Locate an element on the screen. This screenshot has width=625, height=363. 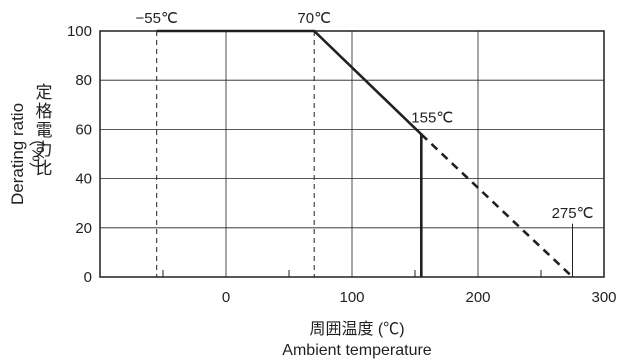
y-tick-label: 100 is located at coordinates (79, 31).